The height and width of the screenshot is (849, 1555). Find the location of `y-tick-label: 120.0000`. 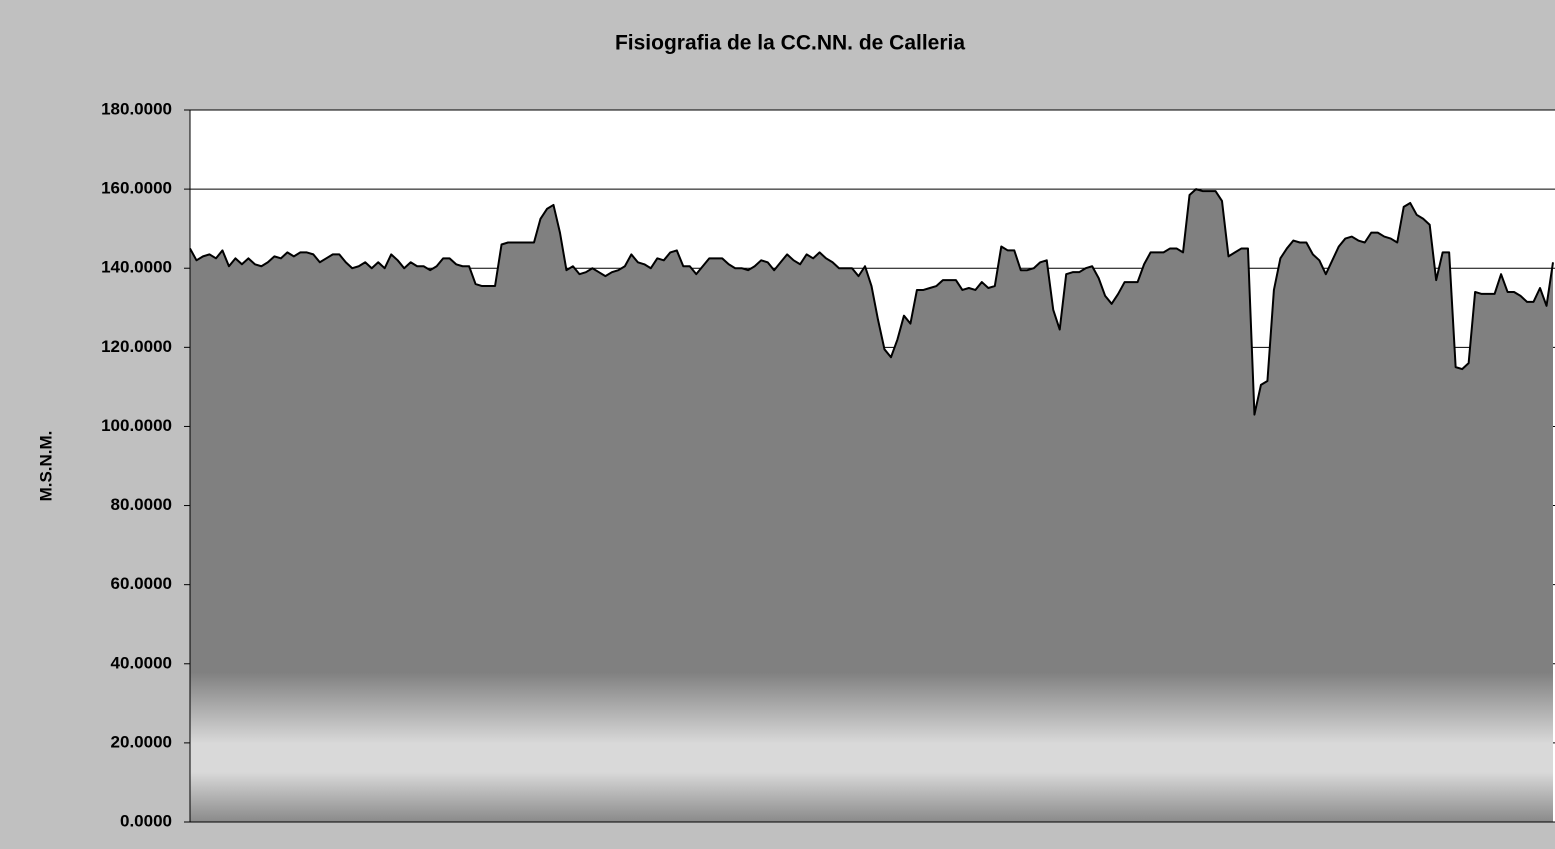

y-tick-label: 120.0000 is located at coordinates (136, 346).